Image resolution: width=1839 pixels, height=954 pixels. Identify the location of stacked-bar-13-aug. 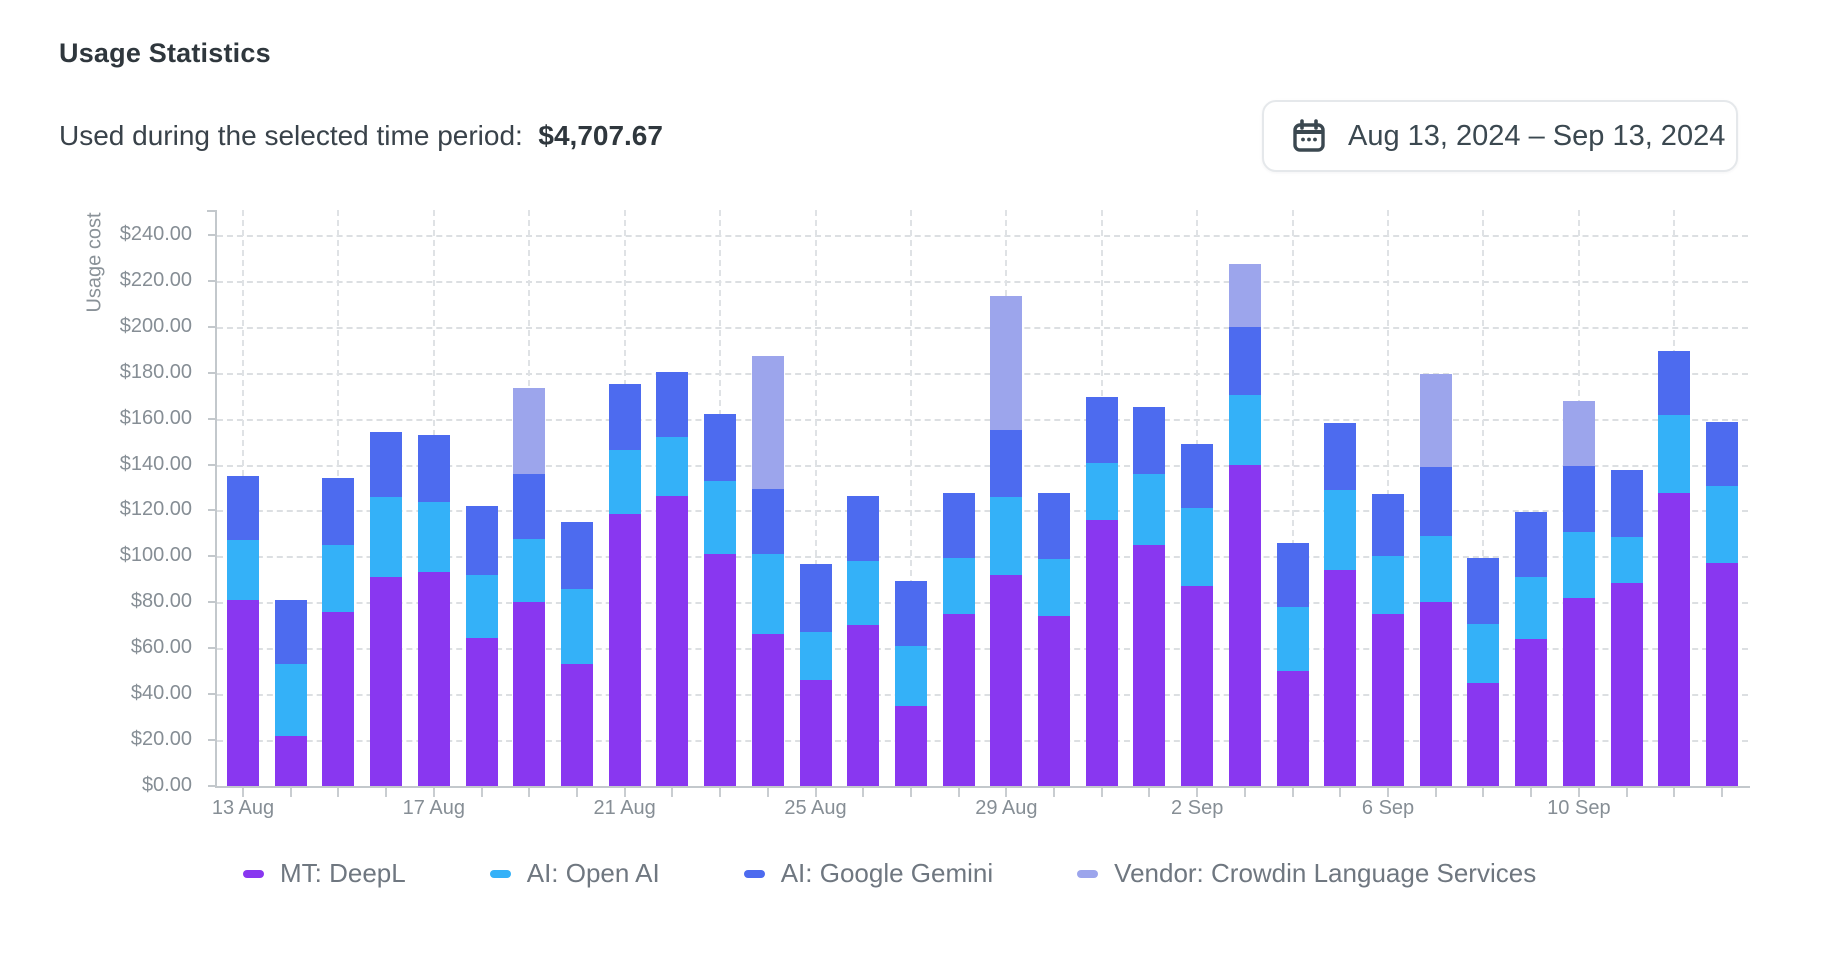
(243, 631).